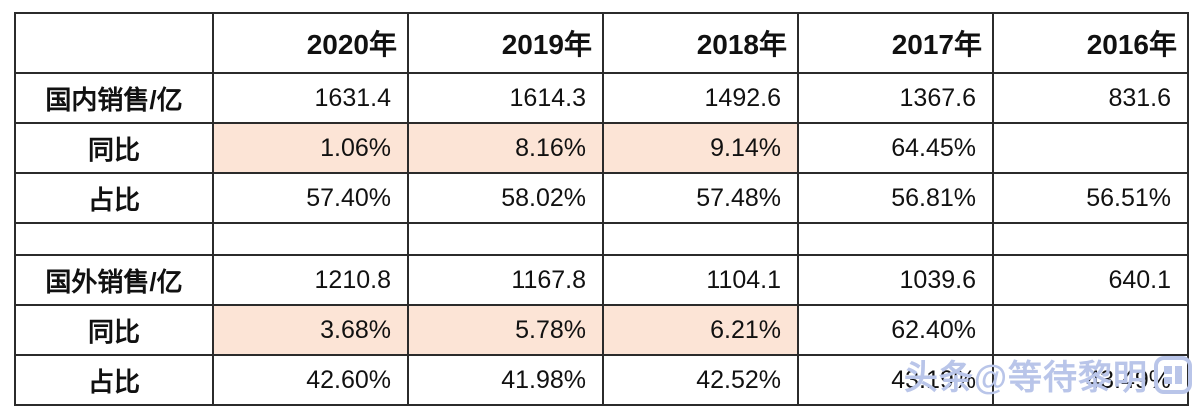  I want to click on cell-r6-c2: 42.52%, so click(700, 380).